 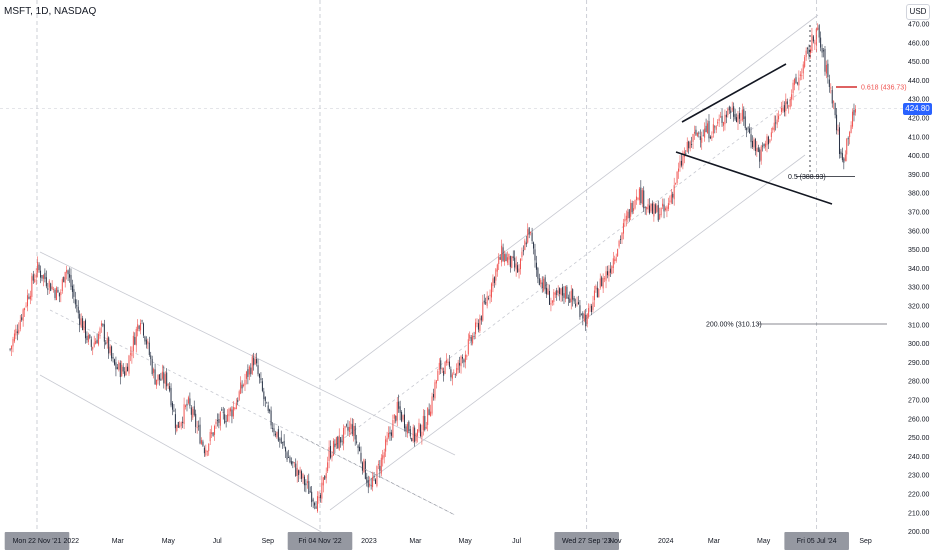 What do you see at coordinates (919, 363) in the screenshot?
I see `y-tick-label: 290.00` at bounding box center [919, 363].